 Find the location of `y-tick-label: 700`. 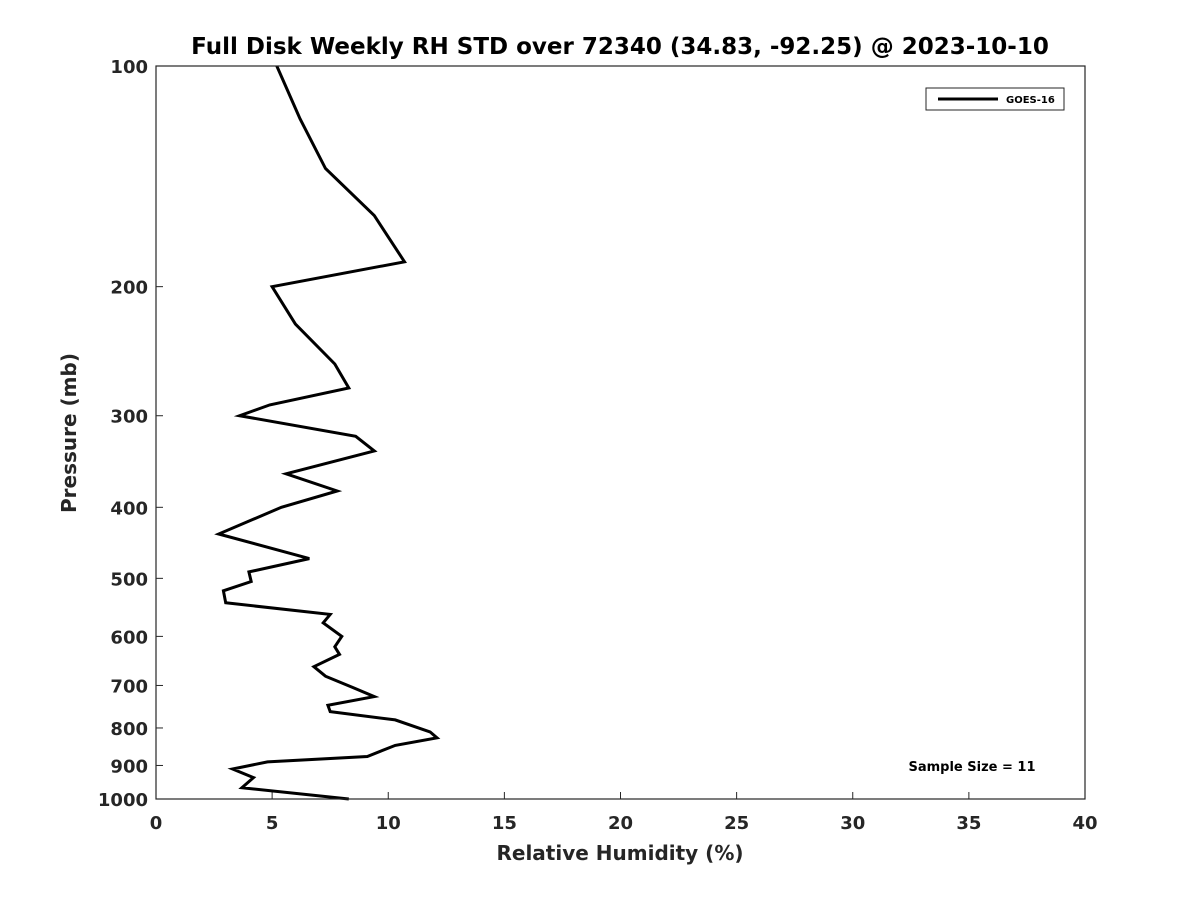

y-tick-label: 700 is located at coordinates (129, 686).